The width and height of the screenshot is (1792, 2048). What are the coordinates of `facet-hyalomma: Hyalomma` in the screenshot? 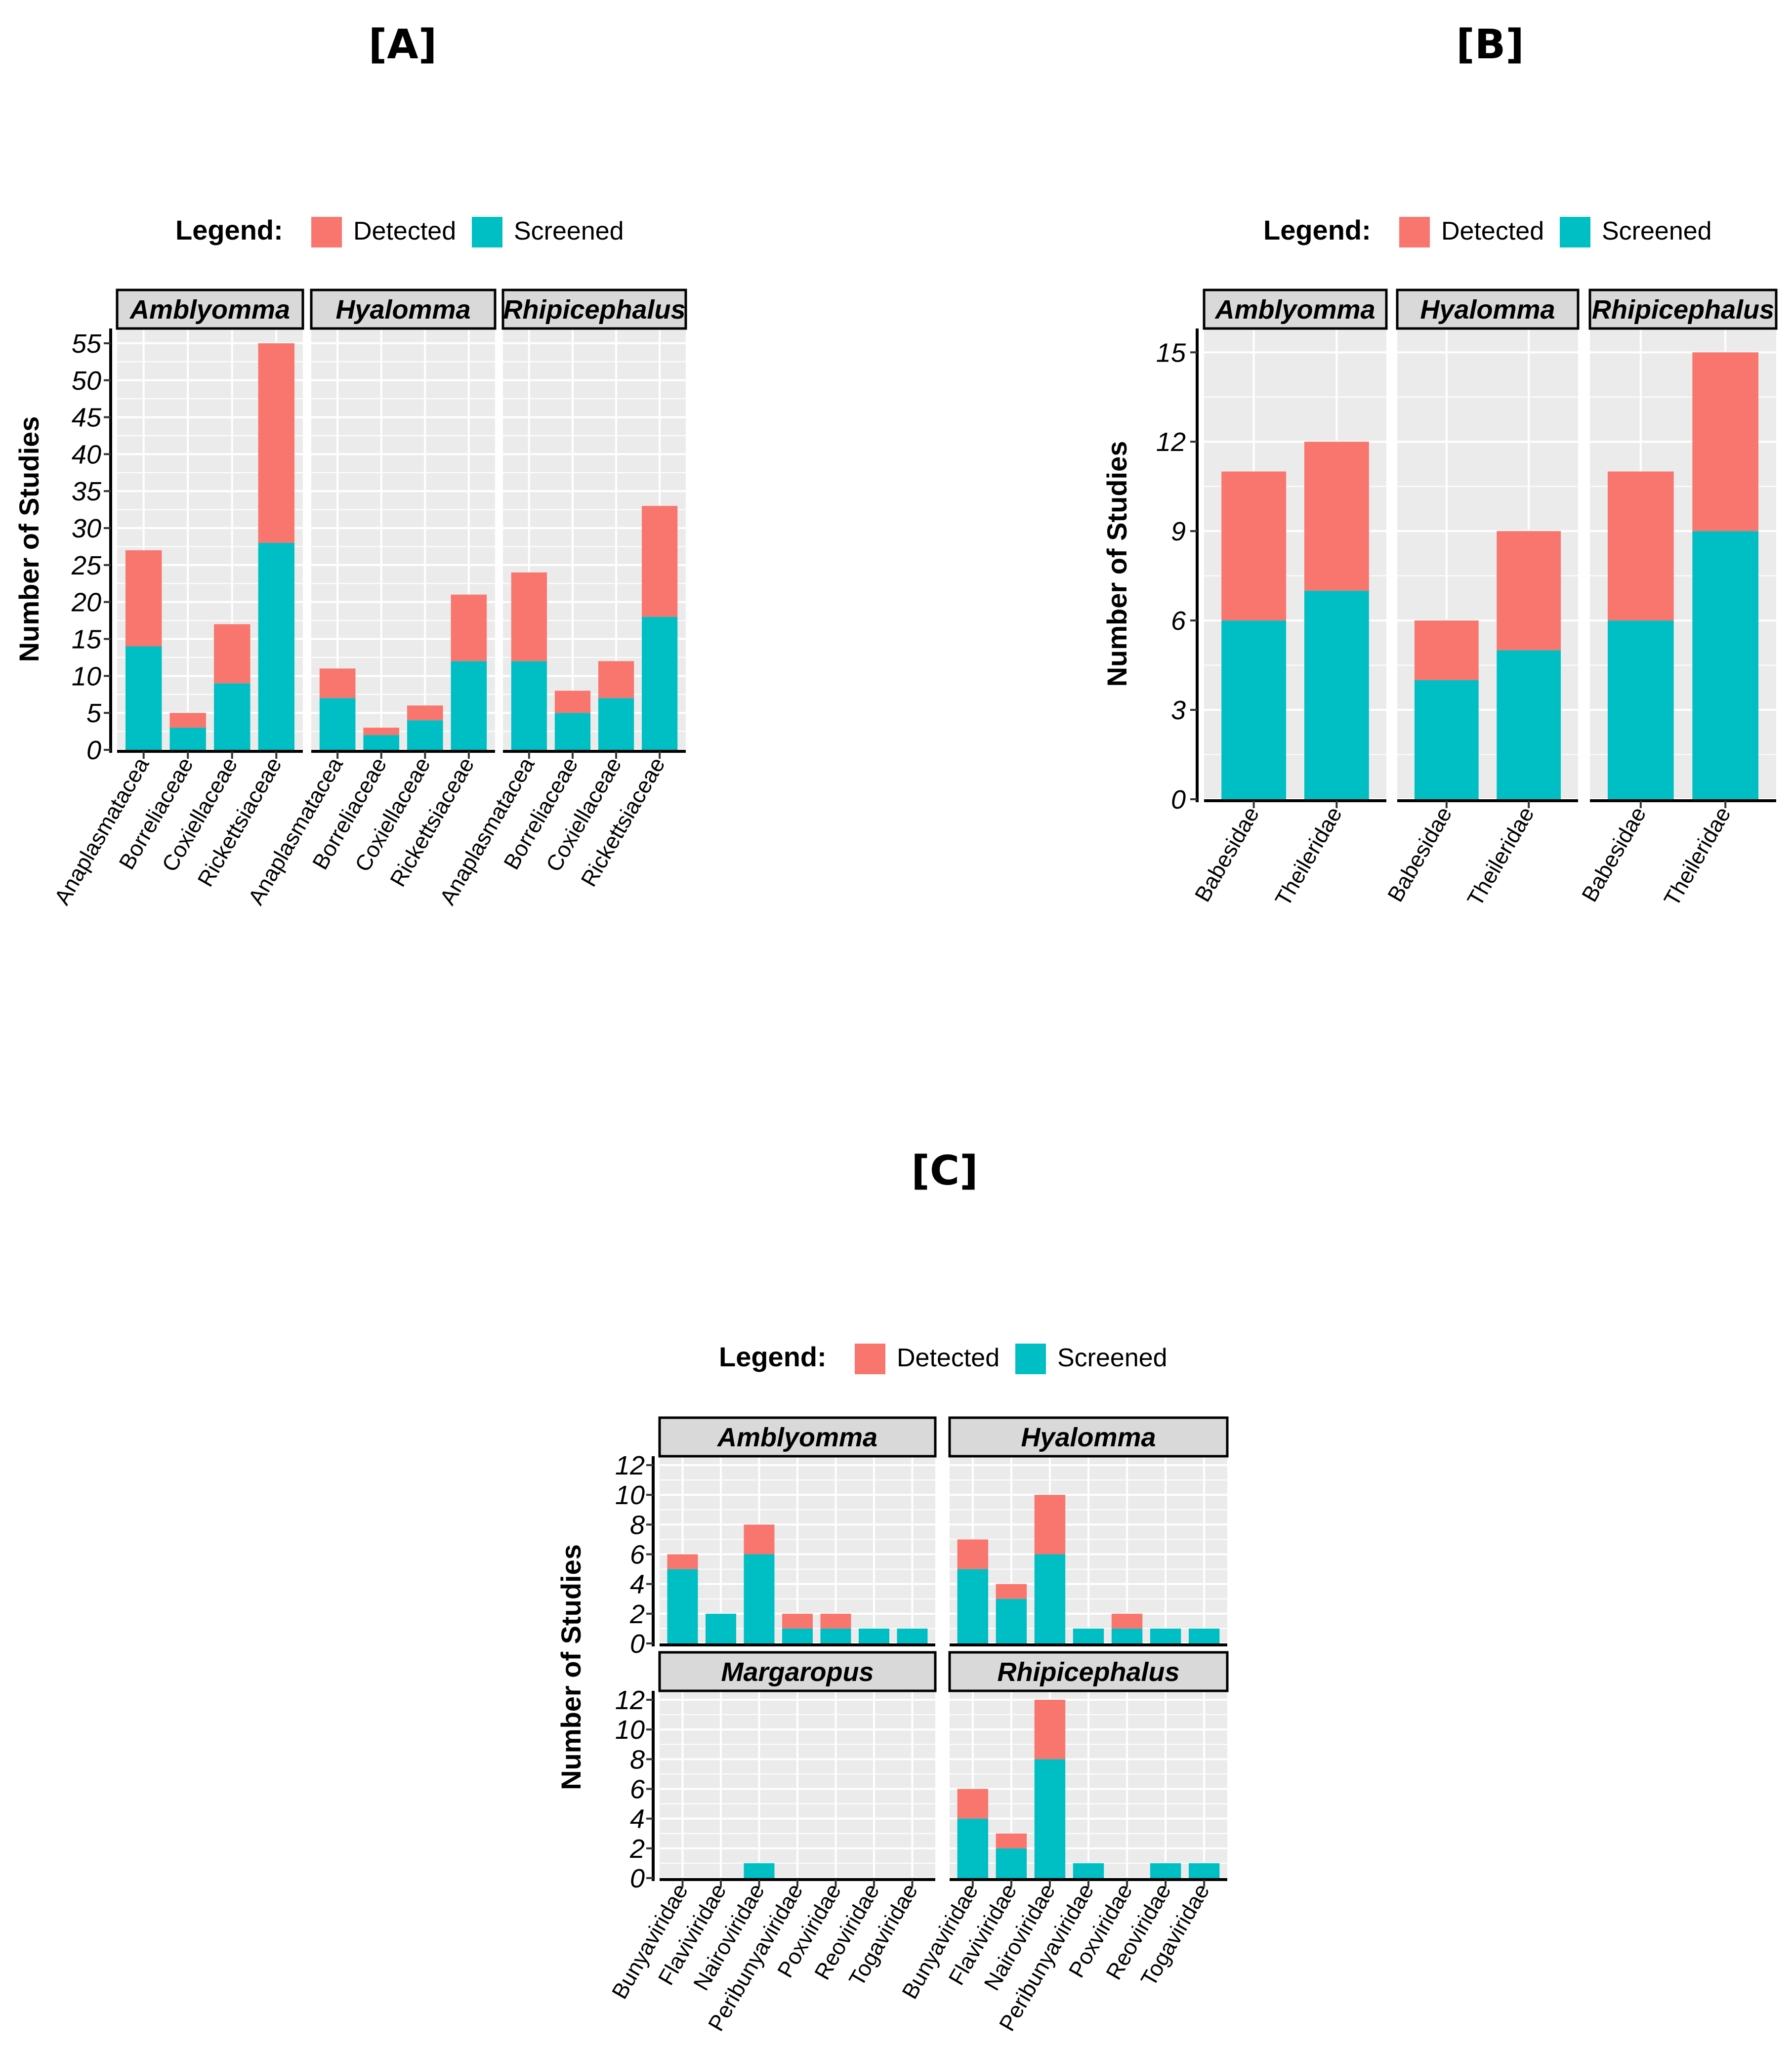 It's located at (1088, 1531).